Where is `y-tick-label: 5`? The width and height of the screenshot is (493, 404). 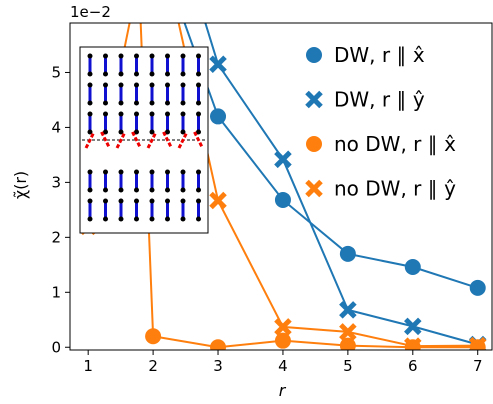 y-tick-label: 5 is located at coordinates (56, 72).